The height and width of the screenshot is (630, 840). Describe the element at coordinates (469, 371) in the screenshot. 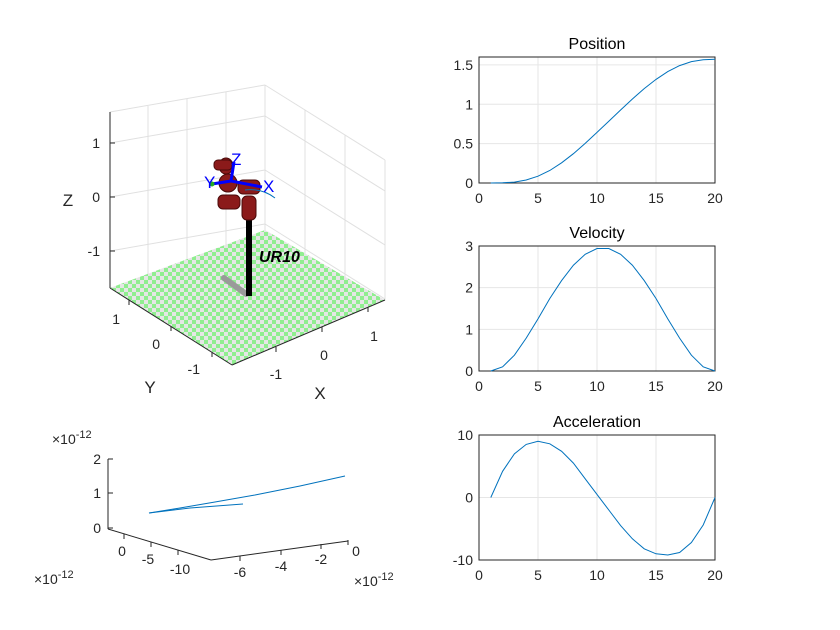

I see `velocity-ytick-label-0: 0` at that location.